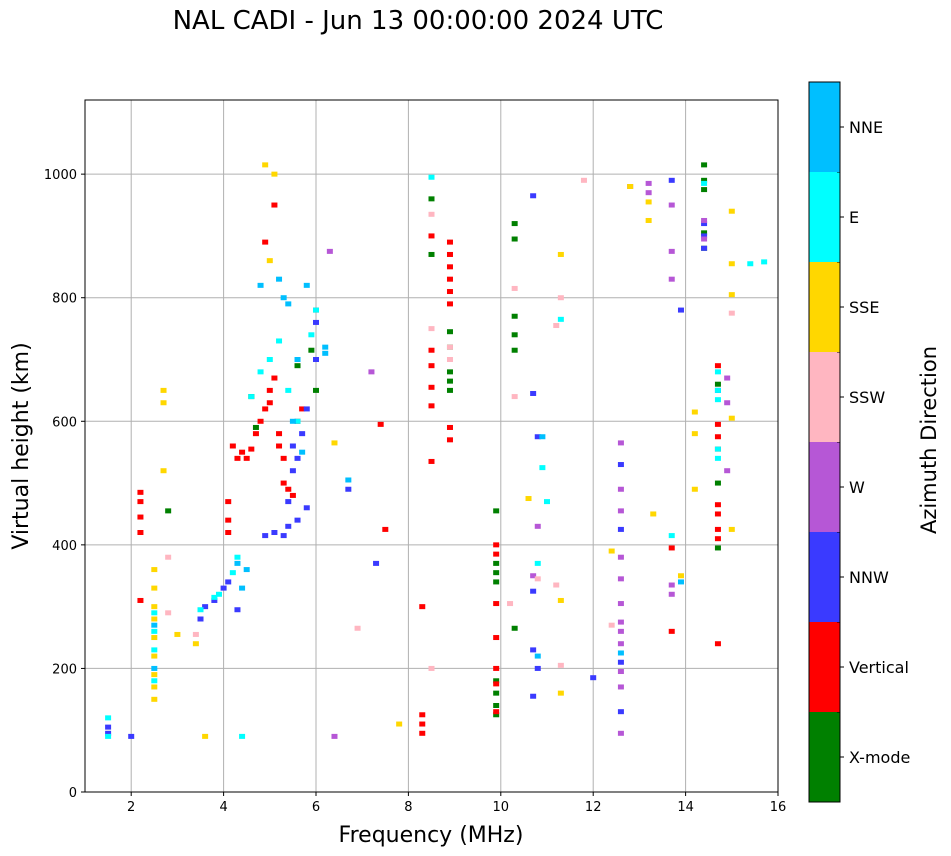 The image size is (951, 856). Describe the element at coordinates (879, 757) in the screenshot. I see `colorbar-tick-label: X-mode` at that location.